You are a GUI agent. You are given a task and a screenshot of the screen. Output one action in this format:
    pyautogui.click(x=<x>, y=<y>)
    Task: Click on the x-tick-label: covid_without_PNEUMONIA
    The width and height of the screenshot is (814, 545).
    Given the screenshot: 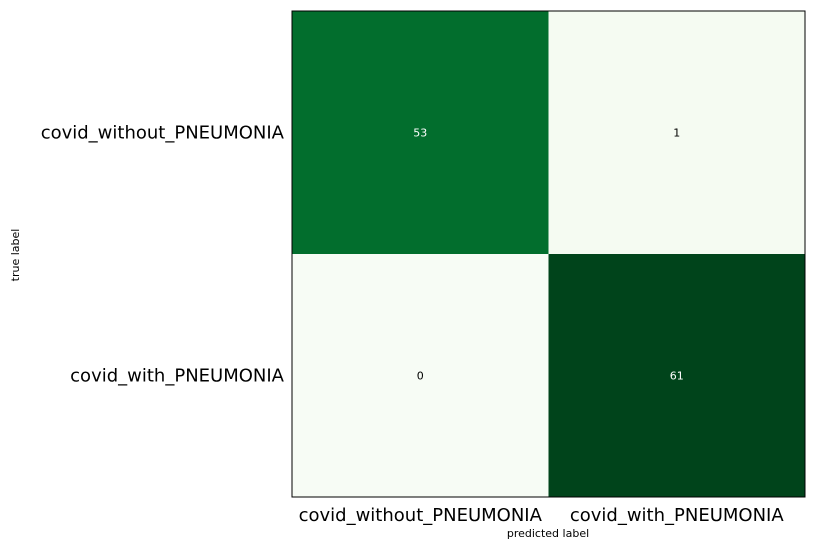 What is the action you would take?
    pyautogui.click(x=421, y=515)
    